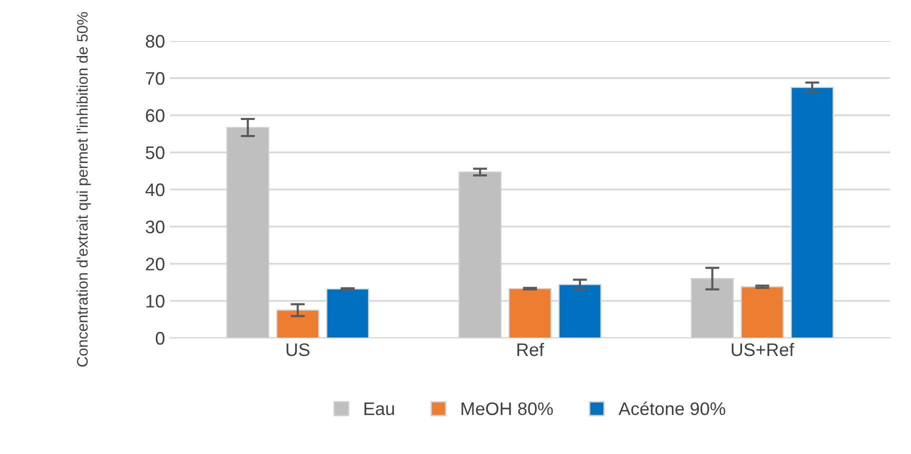  What do you see at coordinates (763, 349) in the screenshot?
I see `x-tick-label: US+Ref` at bounding box center [763, 349].